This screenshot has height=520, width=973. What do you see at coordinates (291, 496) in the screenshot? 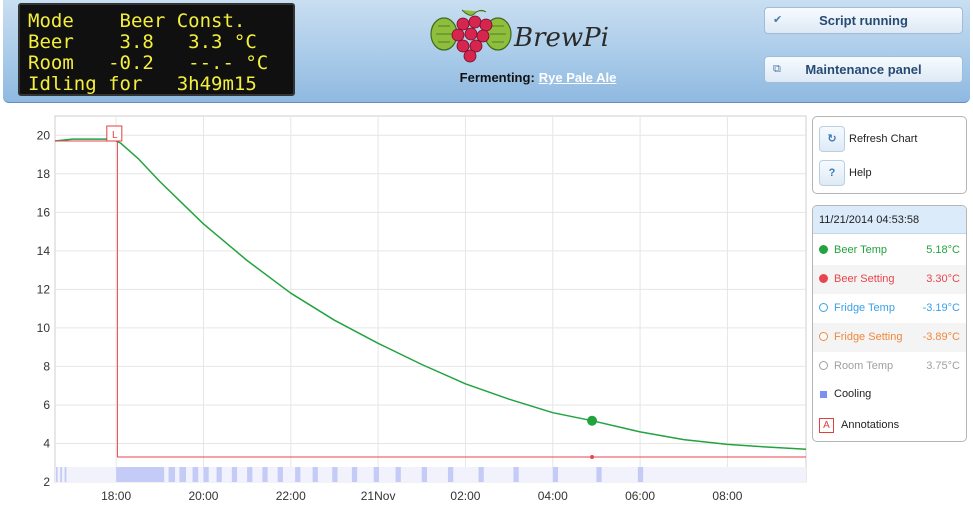
I see `x-tick-label: 22:00` at bounding box center [291, 496].